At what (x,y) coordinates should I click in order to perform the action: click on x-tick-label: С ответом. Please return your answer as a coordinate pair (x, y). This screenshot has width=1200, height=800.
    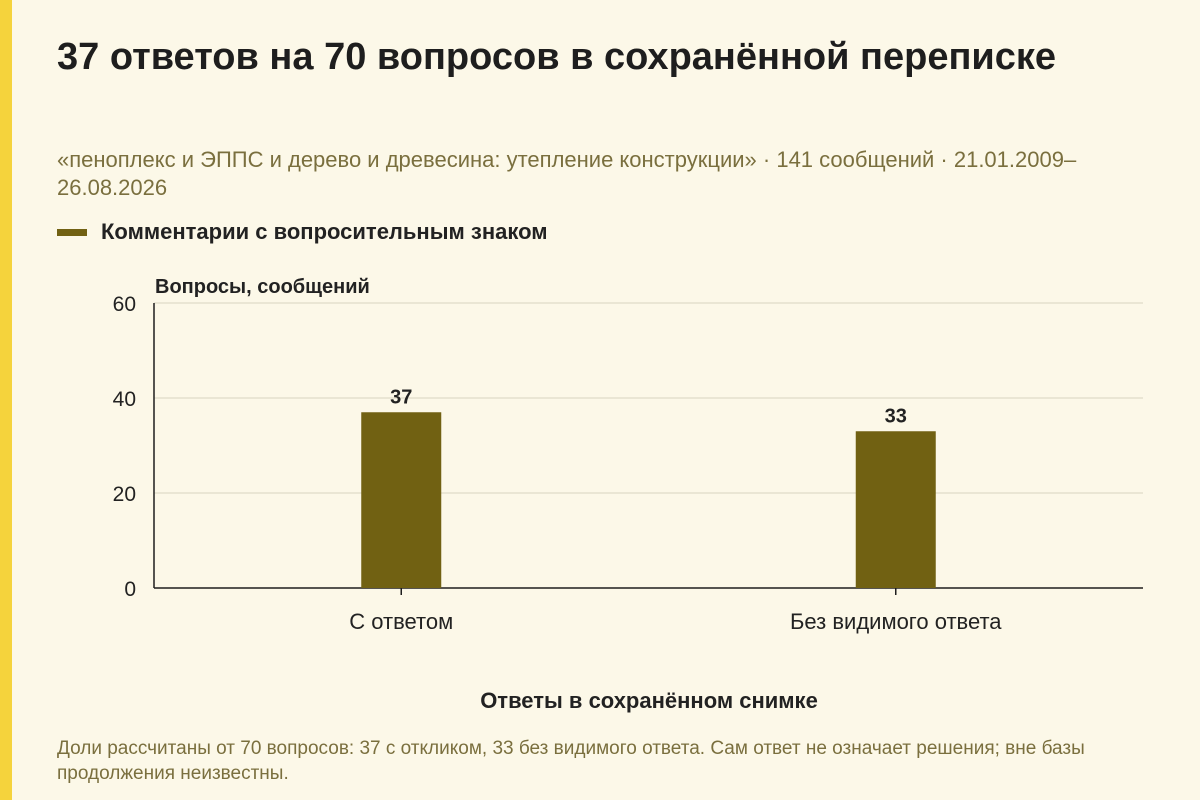
    Looking at the image, I should click on (401, 621).